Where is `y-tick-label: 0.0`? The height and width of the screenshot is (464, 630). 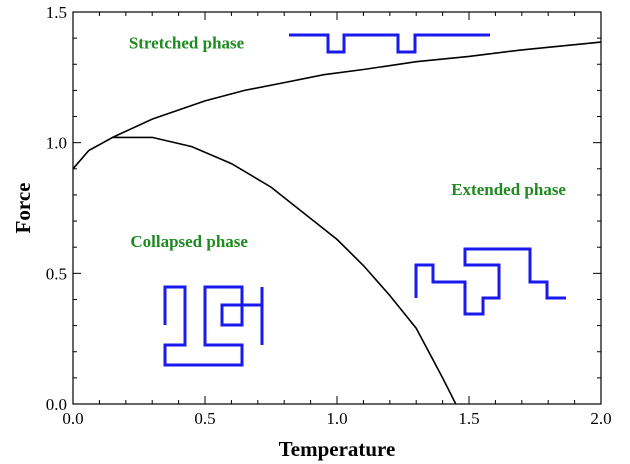 y-tick-label: 0.0 is located at coordinates (56, 404).